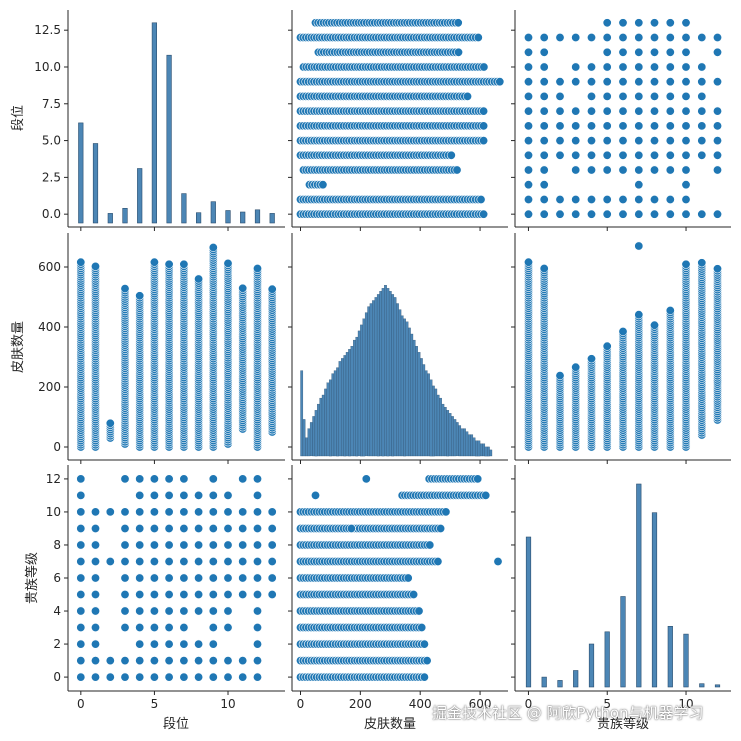 The image size is (741, 741). What do you see at coordinates (400, 118) in the screenshot?
I see `scatter-skins-vs-rank` at bounding box center [400, 118].